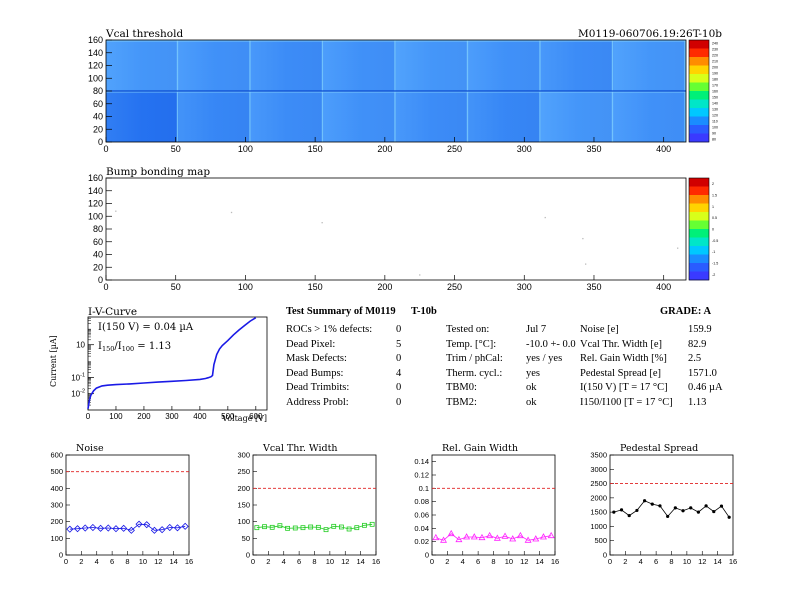  Describe the element at coordinates (56, 488) in the screenshot. I see `y-tick-label: 400` at that location.